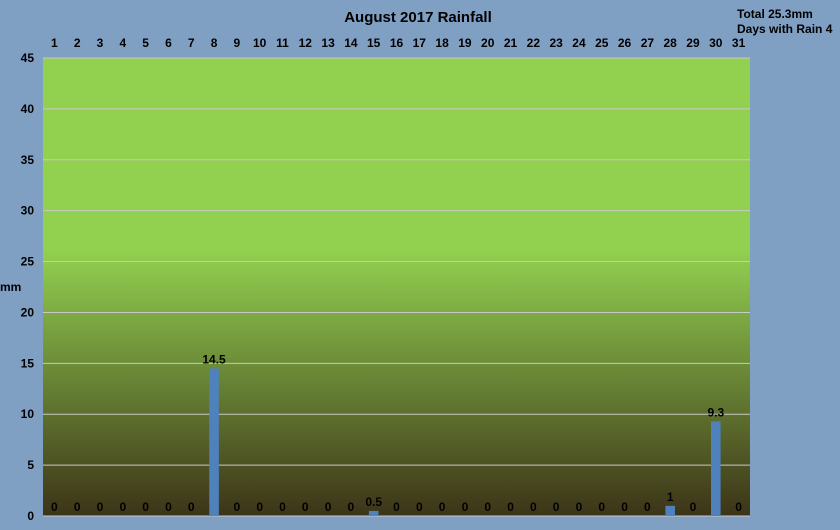  What do you see at coordinates (487, 507) in the screenshot?
I see `data-label-day-20: 0` at bounding box center [487, 507].